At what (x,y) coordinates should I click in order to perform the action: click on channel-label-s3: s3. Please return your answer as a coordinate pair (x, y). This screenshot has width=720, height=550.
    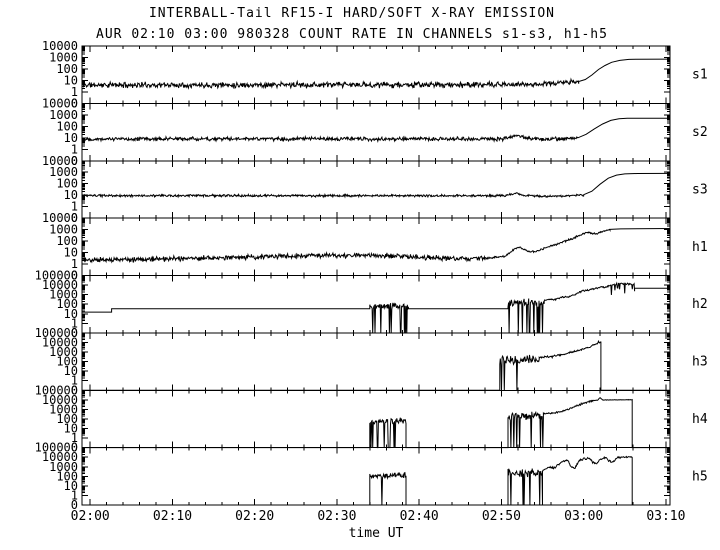
    Looking at the image, I should click on (700, 189).